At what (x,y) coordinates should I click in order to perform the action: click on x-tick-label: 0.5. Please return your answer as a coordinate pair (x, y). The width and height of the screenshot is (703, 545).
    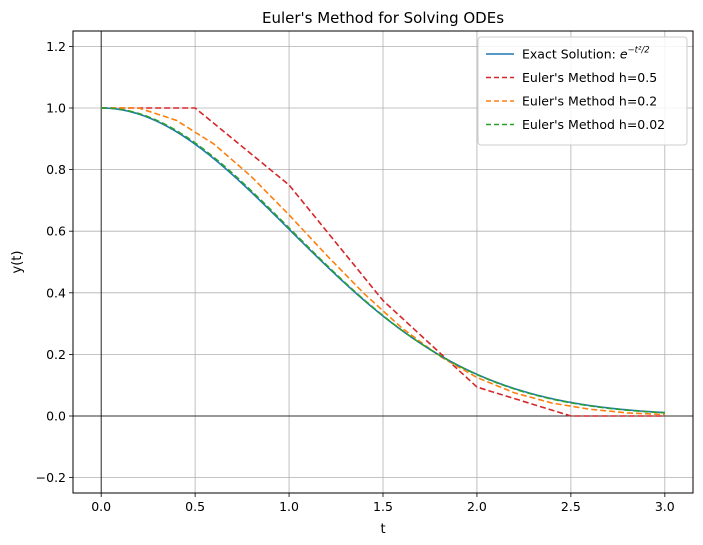
    Looking at the image, I should click on (195, 506).